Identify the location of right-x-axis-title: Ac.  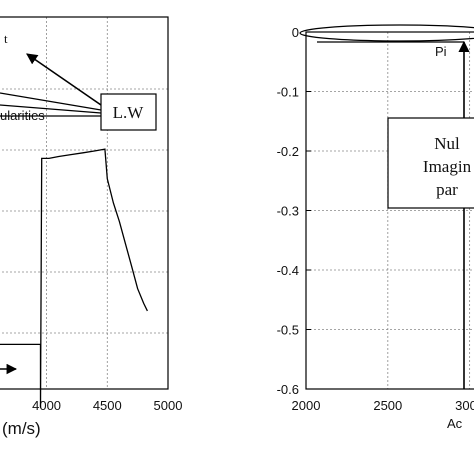
(455, 423).